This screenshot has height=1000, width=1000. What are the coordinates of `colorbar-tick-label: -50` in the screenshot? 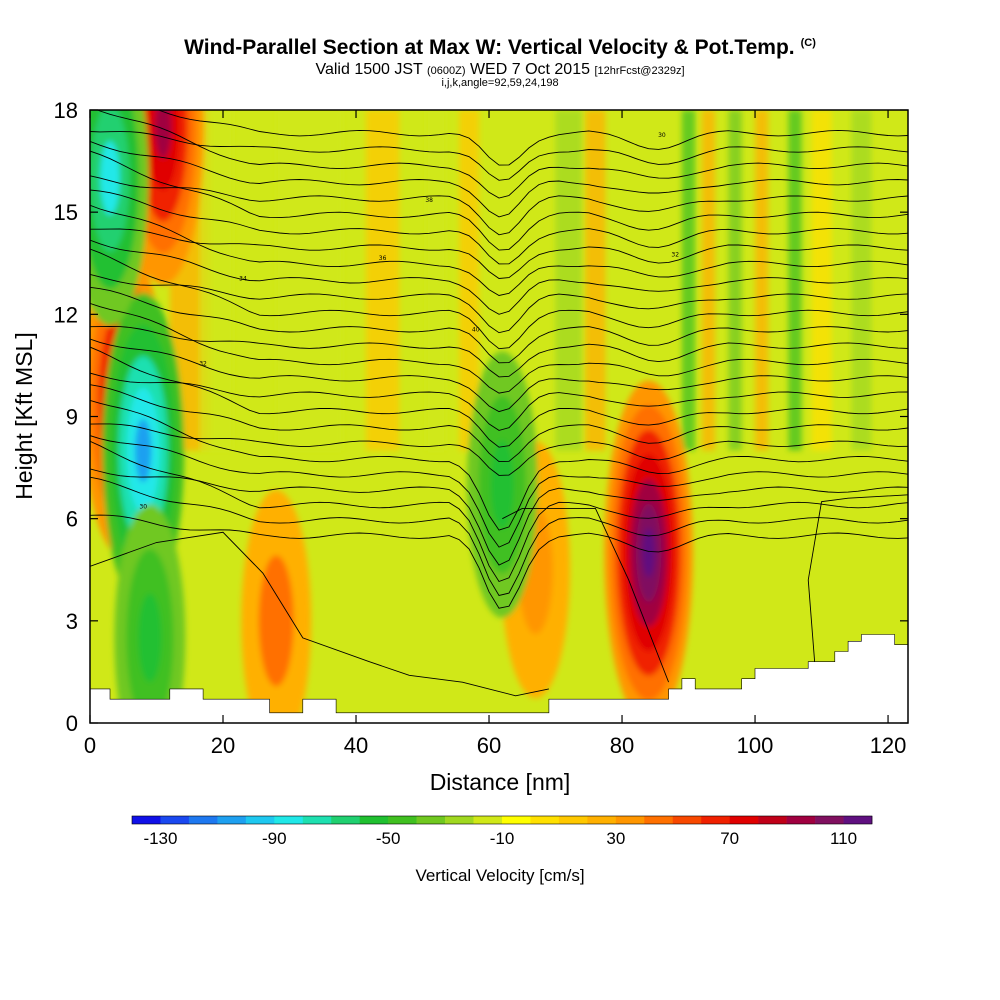 It's located at (388, 838).